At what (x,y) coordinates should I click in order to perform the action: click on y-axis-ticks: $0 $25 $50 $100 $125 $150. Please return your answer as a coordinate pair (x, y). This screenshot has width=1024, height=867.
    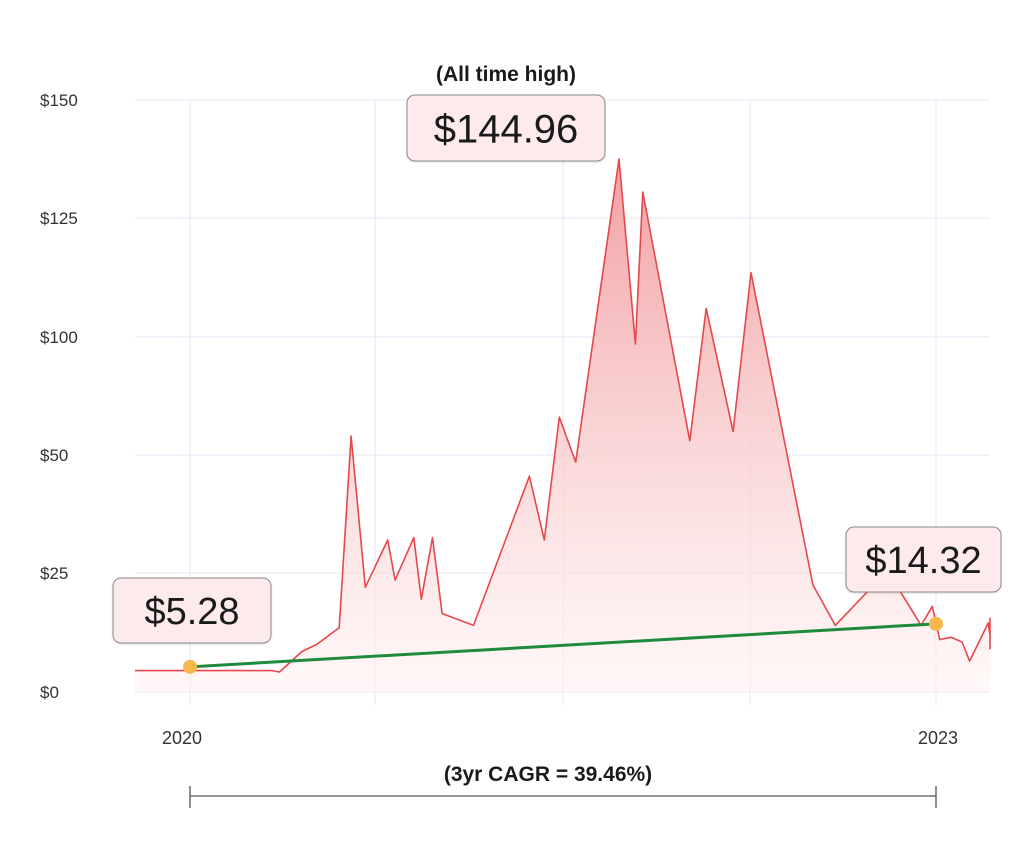
    Looking at the image, I should click on (59, 396).